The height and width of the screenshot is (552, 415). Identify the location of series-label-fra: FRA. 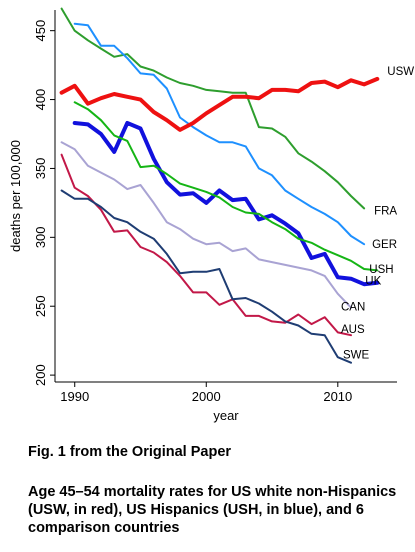
(385, 211).